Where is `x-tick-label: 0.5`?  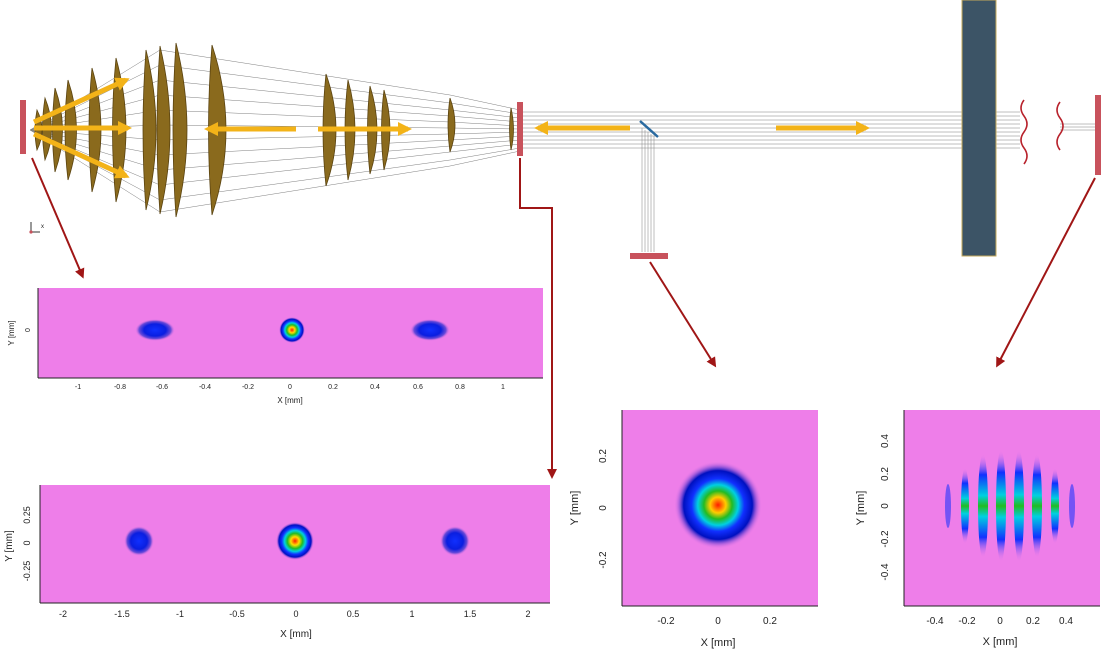
x-tick-label: 0.5 is located at coordinates (353, 614).